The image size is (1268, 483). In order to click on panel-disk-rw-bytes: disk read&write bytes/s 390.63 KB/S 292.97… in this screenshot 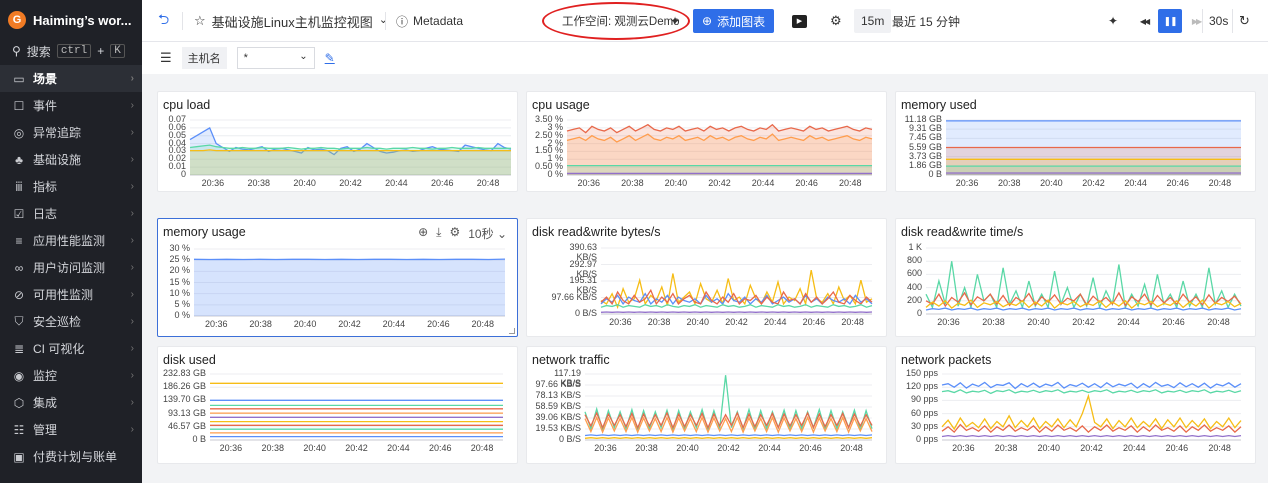, I will do `click(706, 277)`.